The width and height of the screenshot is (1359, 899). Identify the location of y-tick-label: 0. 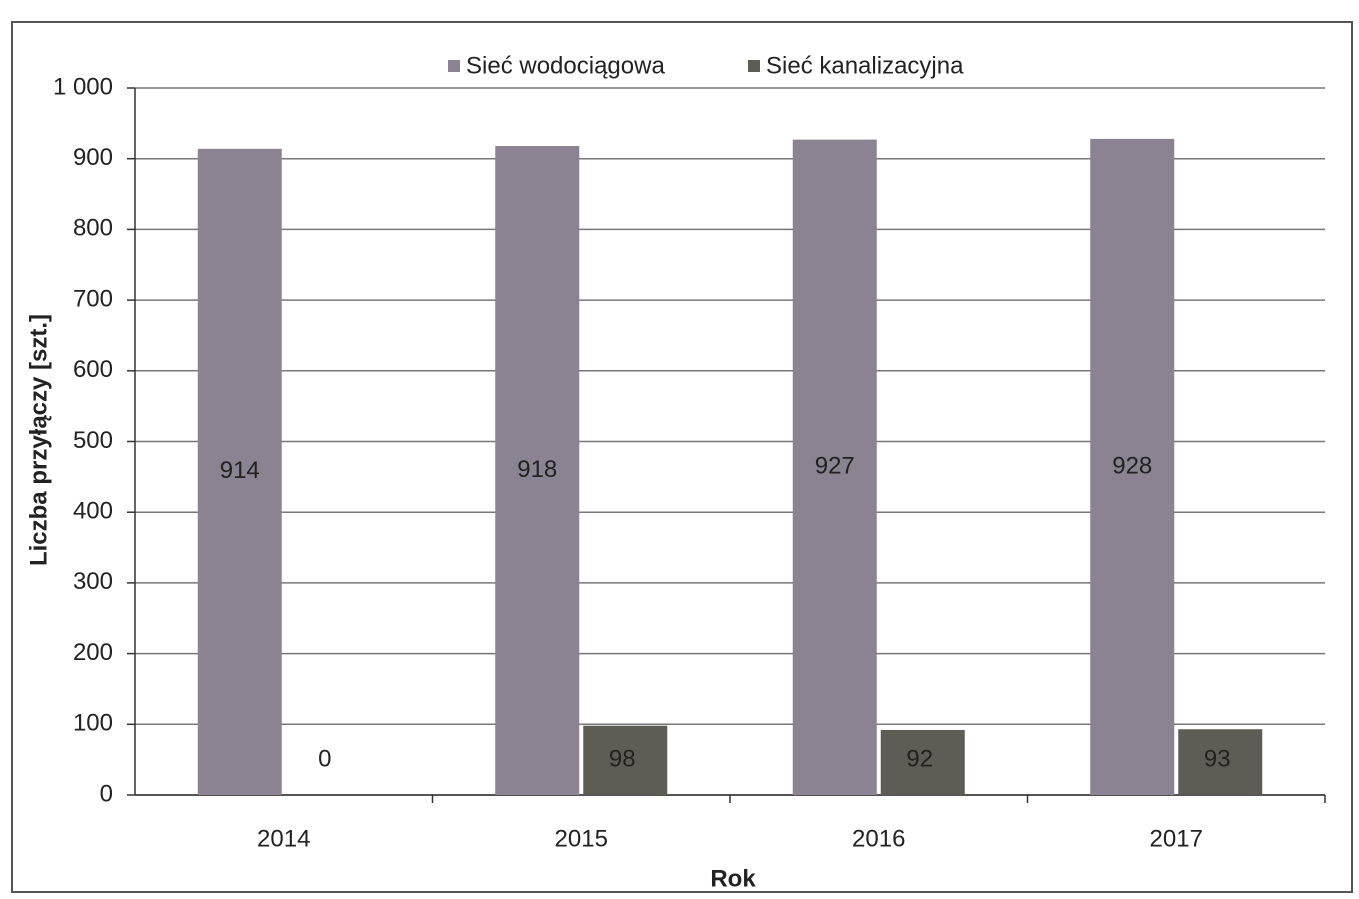
(106, 793).